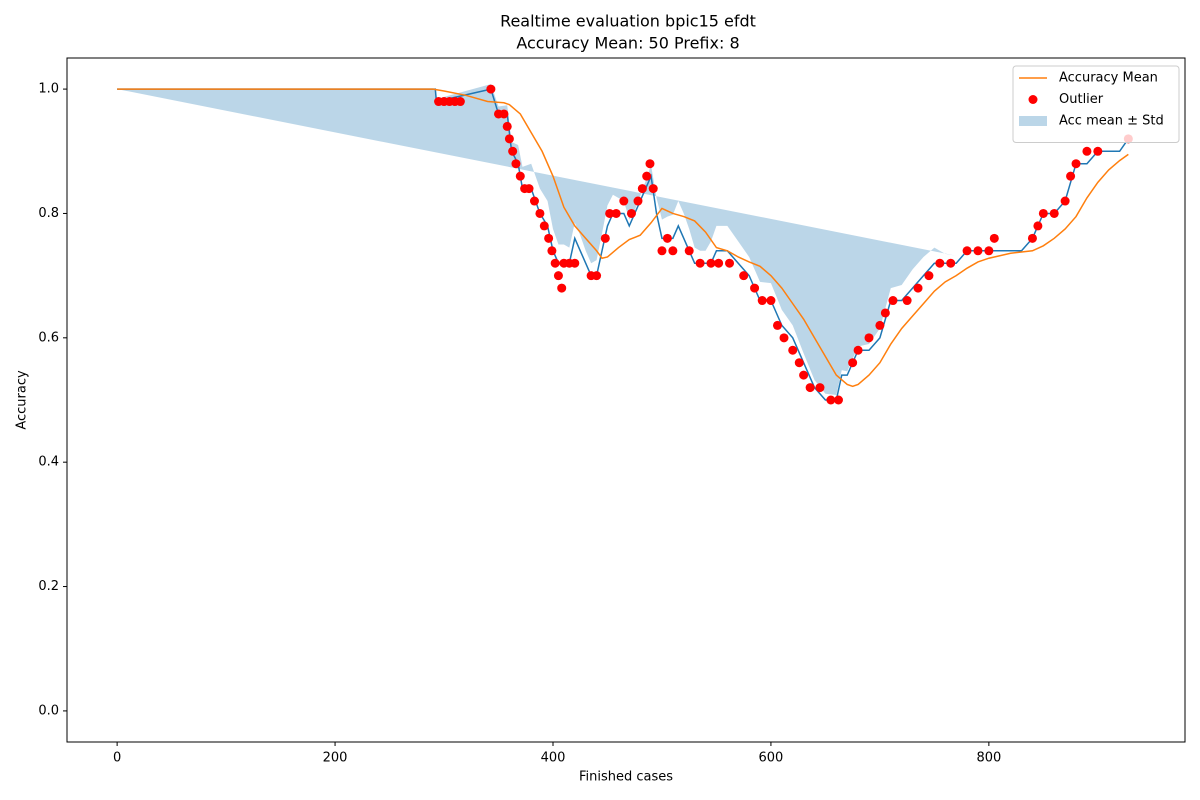  I want to click on y-tick-label: 0.8, so click(48, 213).